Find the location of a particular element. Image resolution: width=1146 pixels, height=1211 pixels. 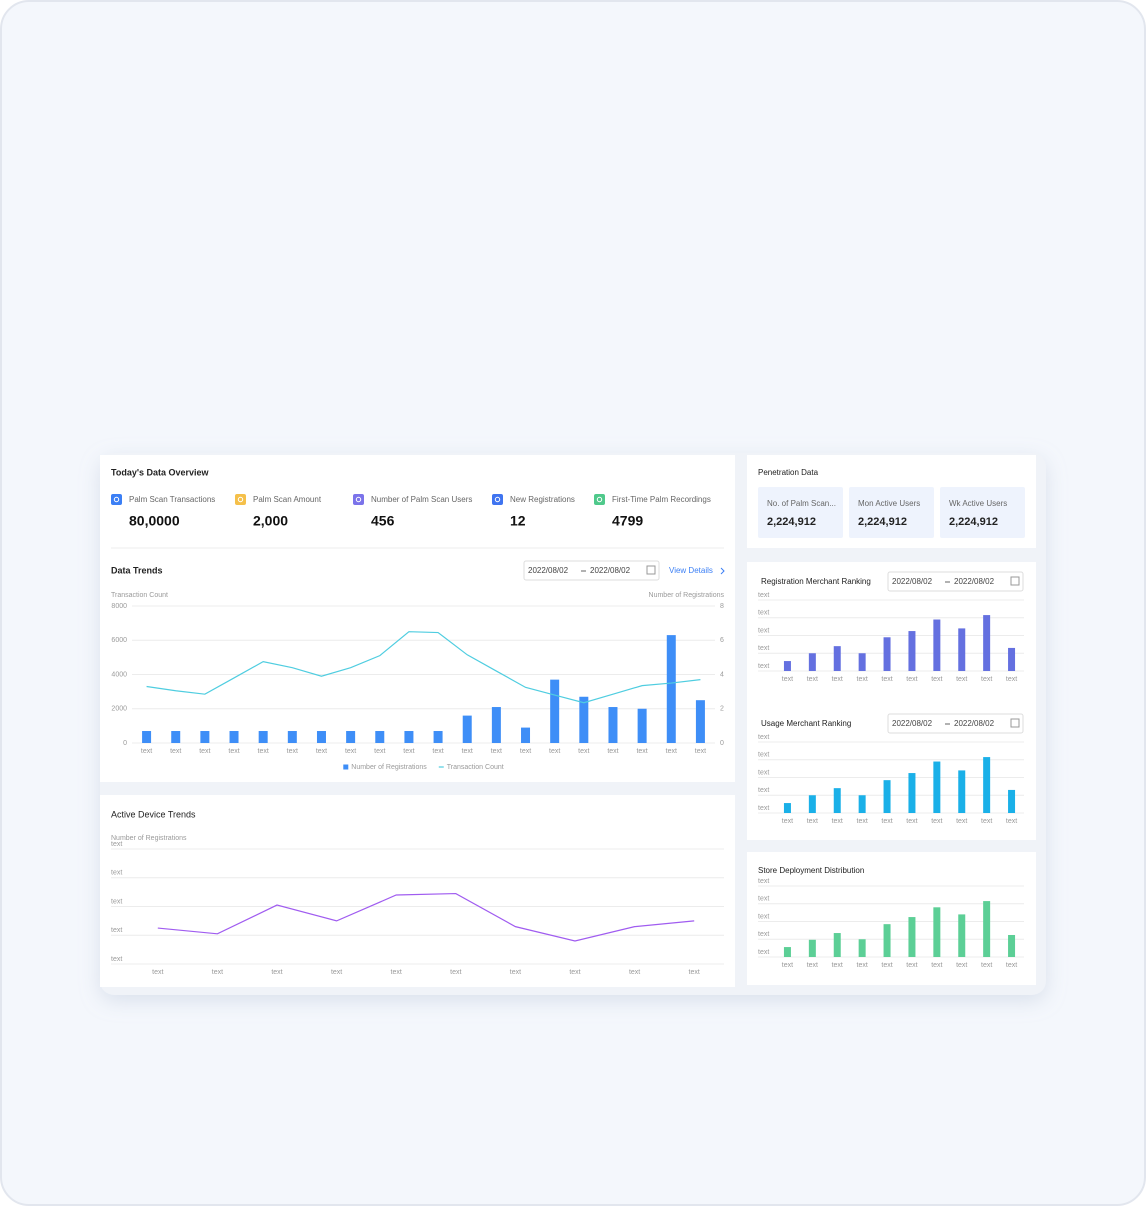

view-details-link: View Details is located at coordinates (691, 570).